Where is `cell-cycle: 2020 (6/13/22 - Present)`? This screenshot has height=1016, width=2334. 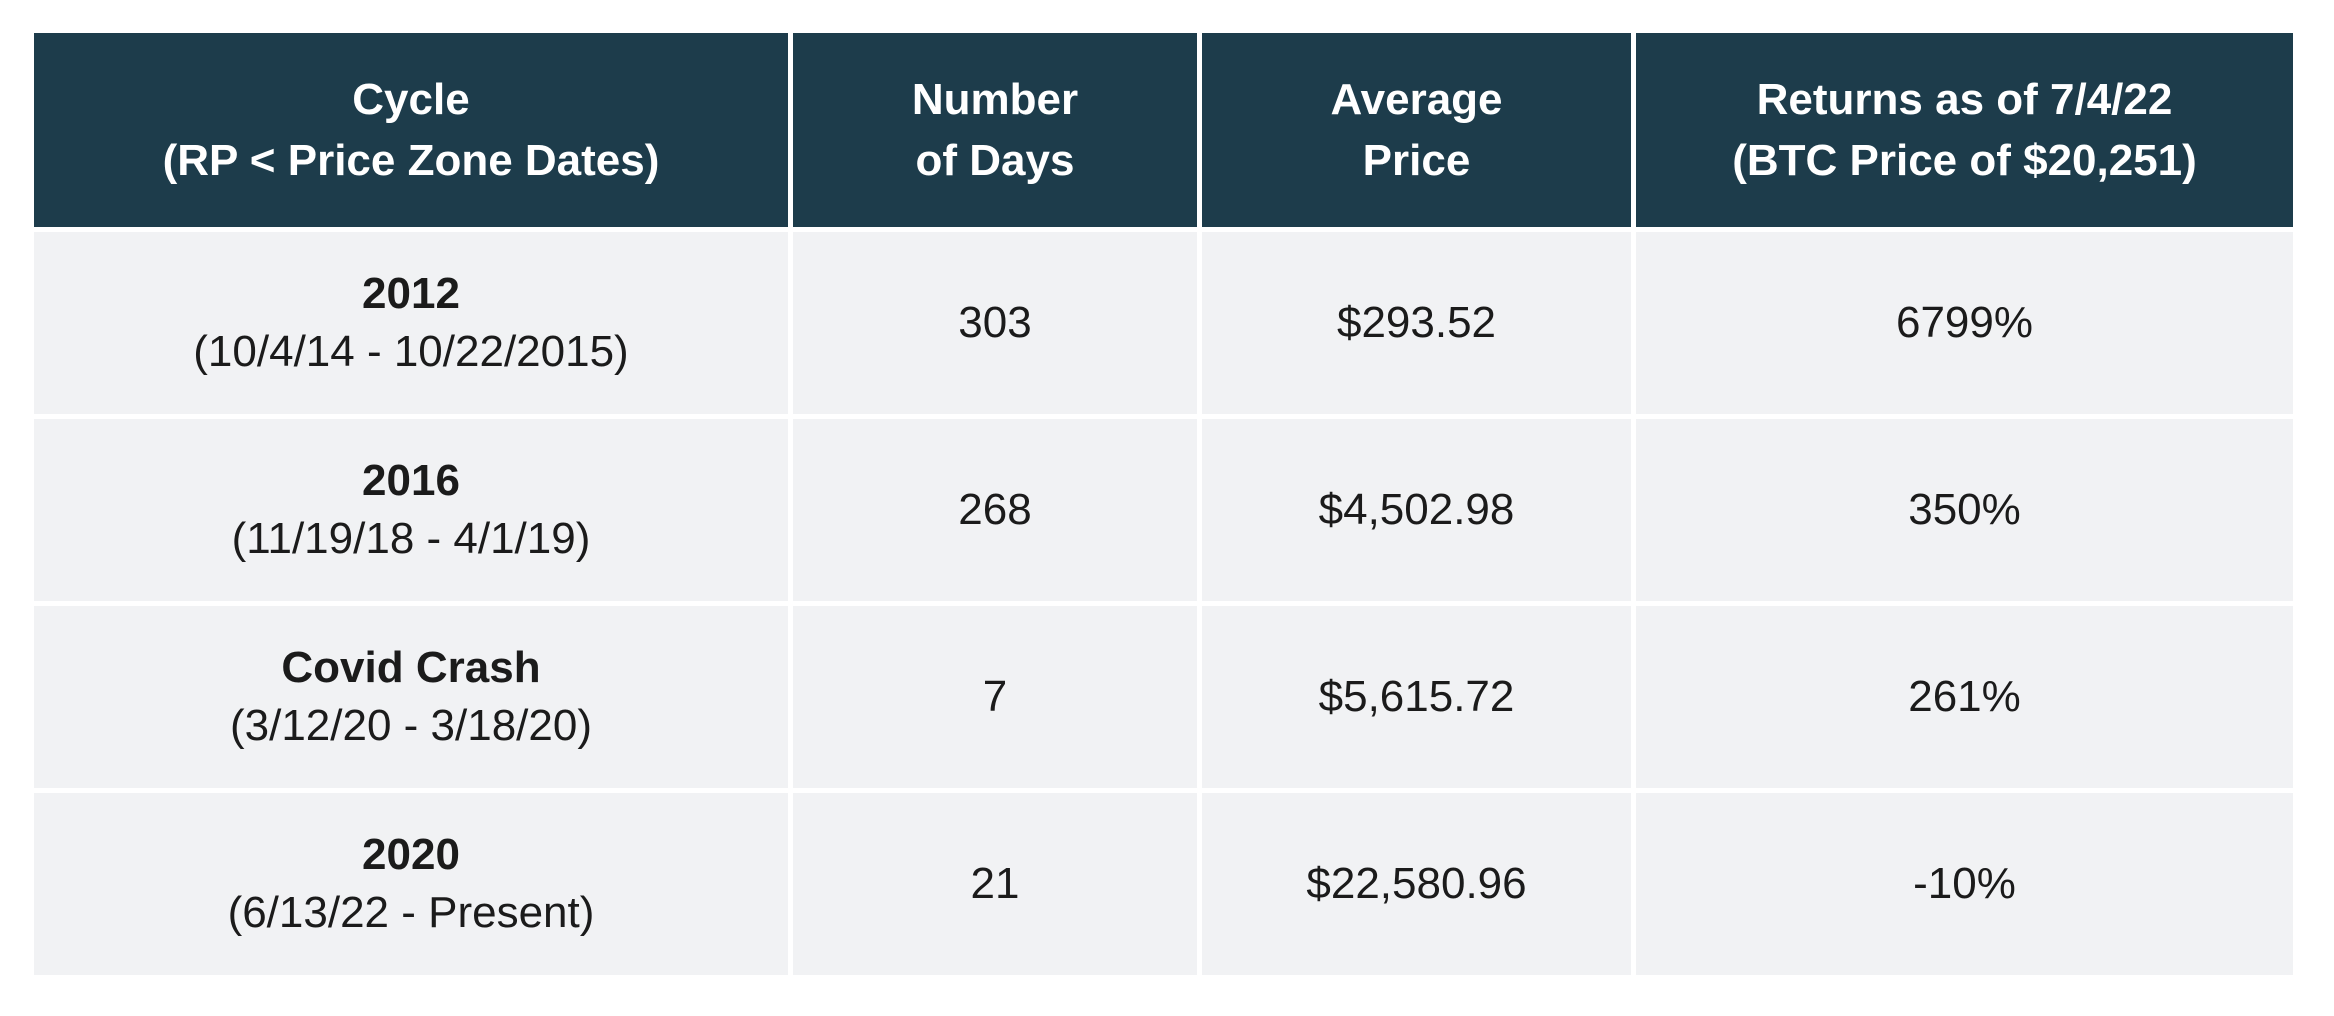
cell-cycle: 2020 (6/13/22 - Present) is located at coordinates (411, 884).